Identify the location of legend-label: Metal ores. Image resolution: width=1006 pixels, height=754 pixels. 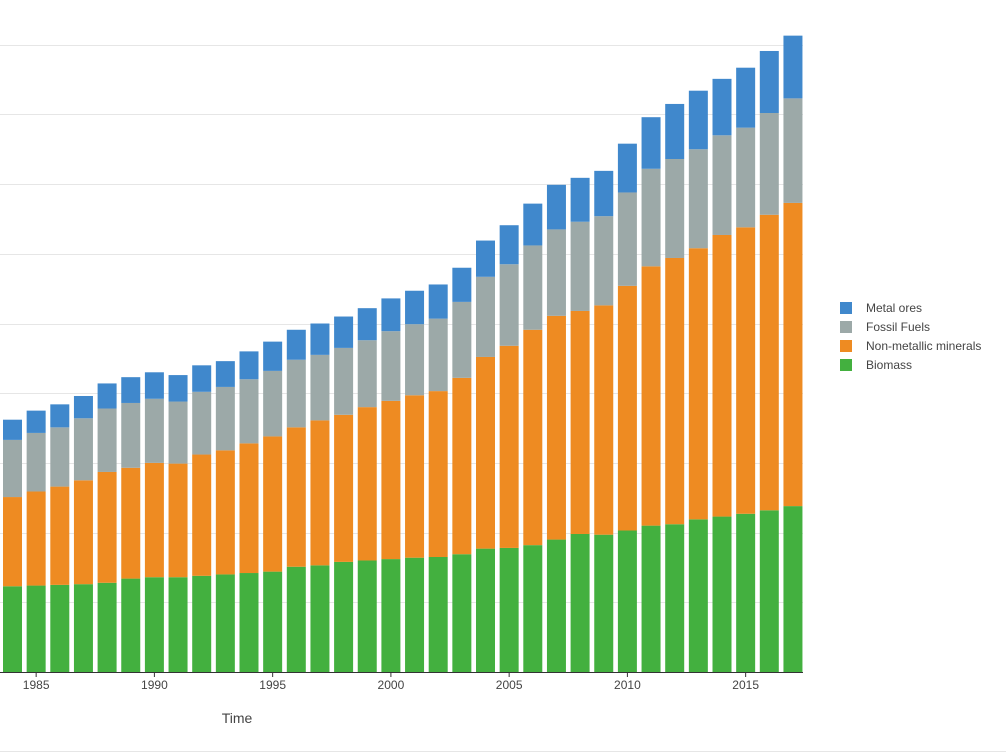
(894, 307).